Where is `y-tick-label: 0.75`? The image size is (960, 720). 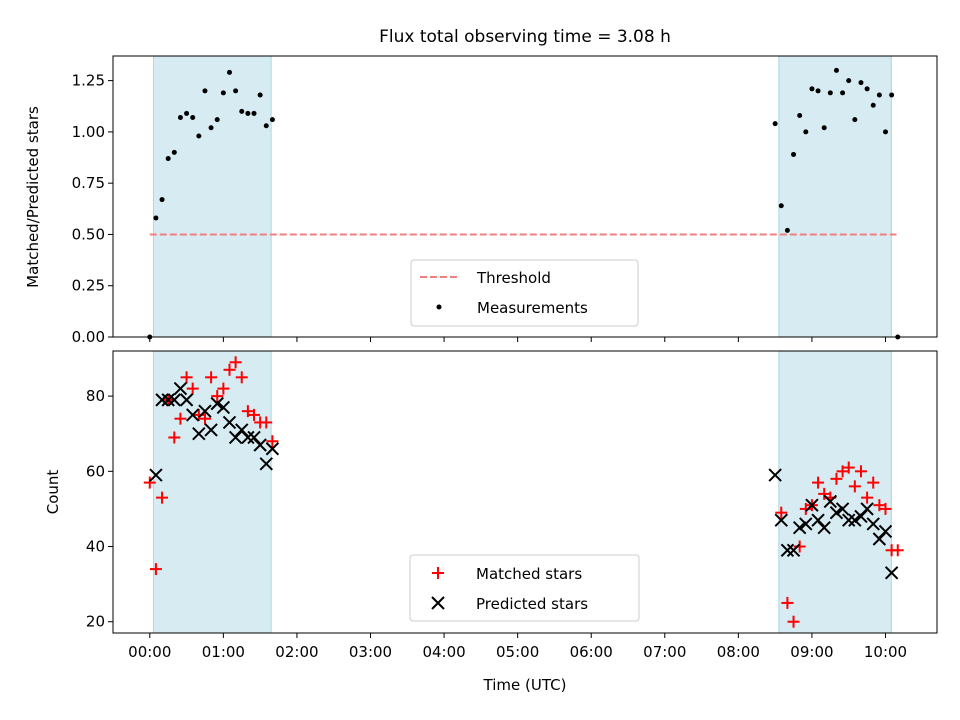 y-tick-label: 0.75 is located at coordinates (88, 183).